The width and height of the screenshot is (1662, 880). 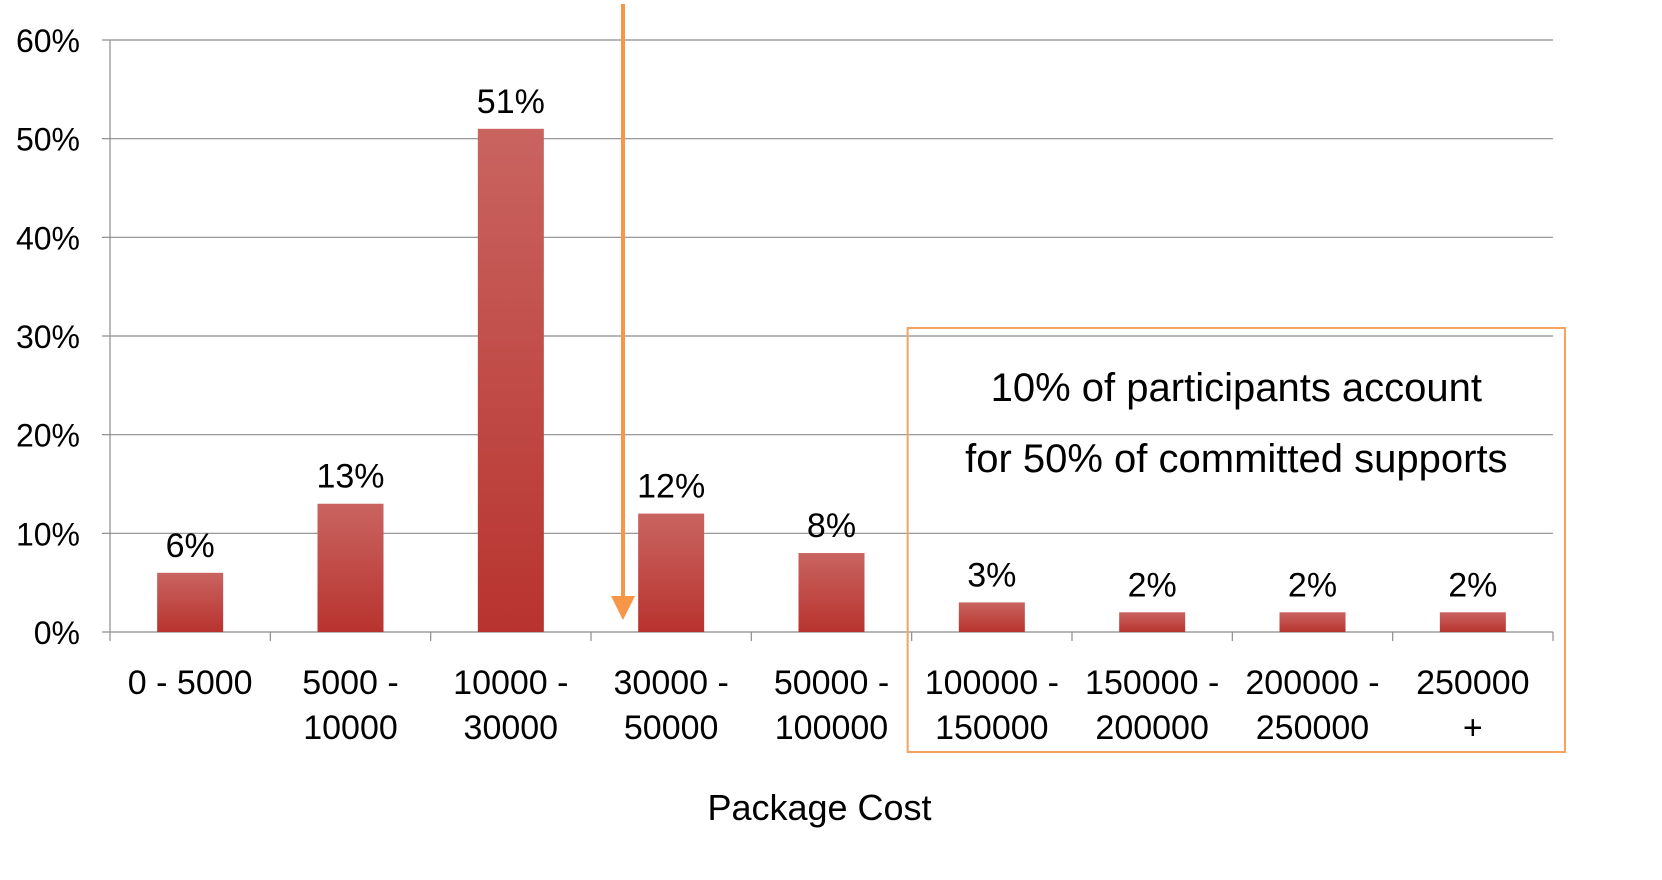 I want to click on data-label: 51%, so click(x=511, y=102).